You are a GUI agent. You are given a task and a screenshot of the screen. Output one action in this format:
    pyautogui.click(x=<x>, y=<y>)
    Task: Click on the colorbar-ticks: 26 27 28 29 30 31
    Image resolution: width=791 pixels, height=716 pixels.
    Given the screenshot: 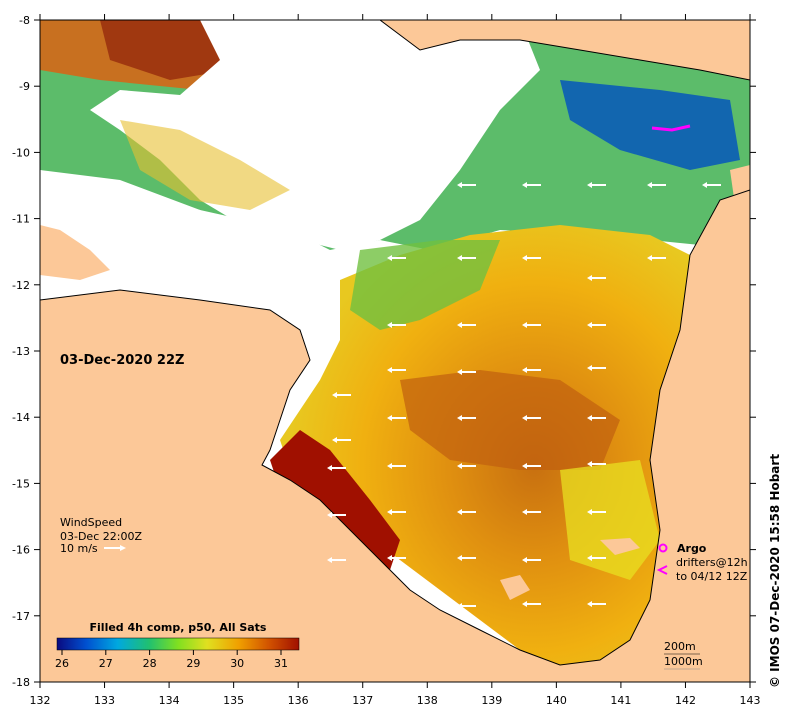 What is the action you would take?
    pyautogui.click(x=171, y=660)
    